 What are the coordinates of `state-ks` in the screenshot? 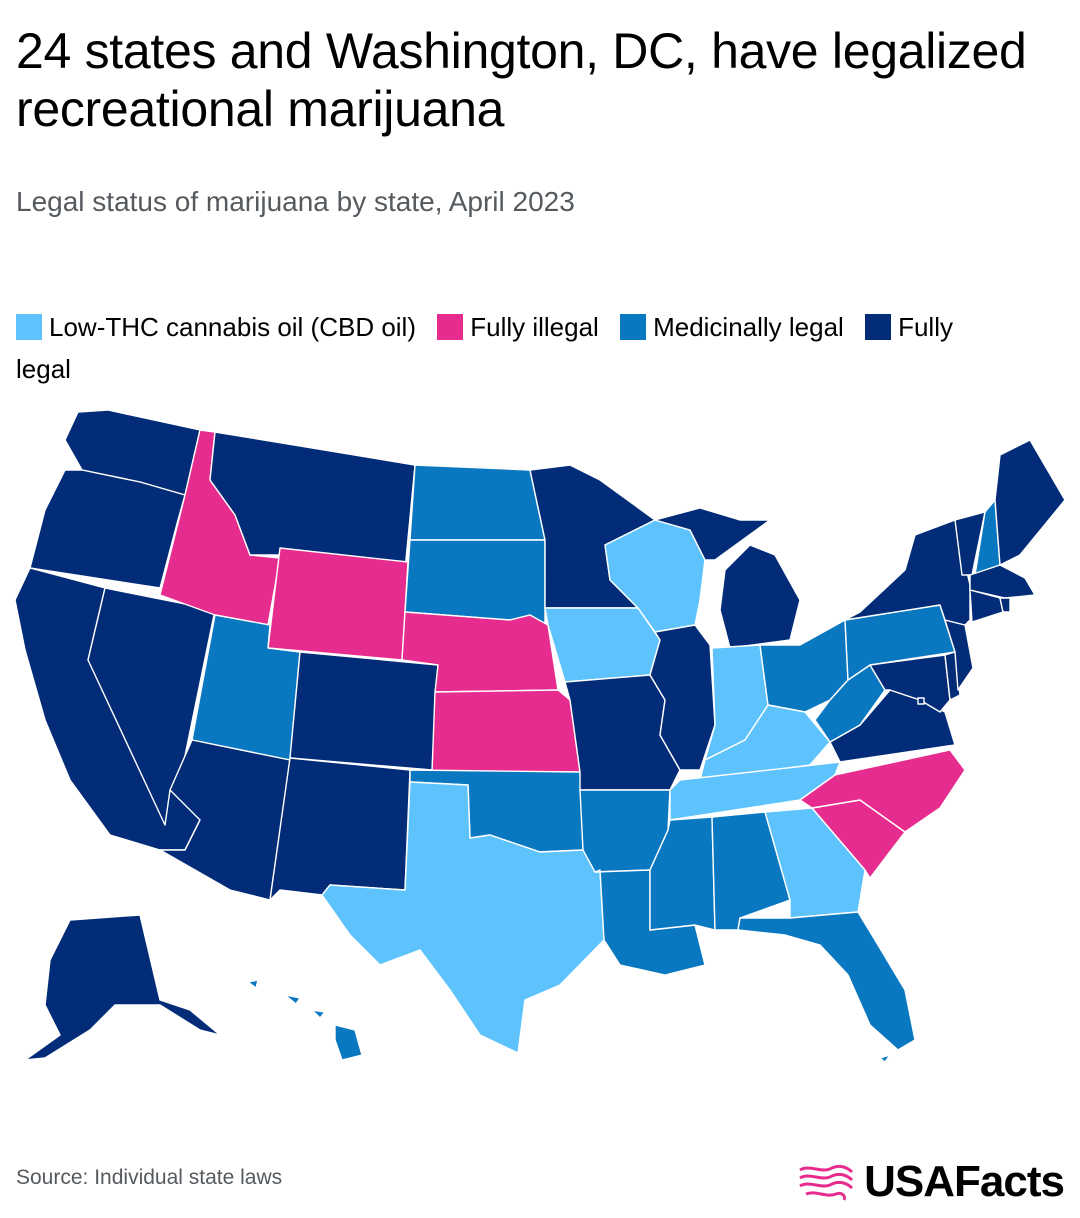 It's located at (506, 731).